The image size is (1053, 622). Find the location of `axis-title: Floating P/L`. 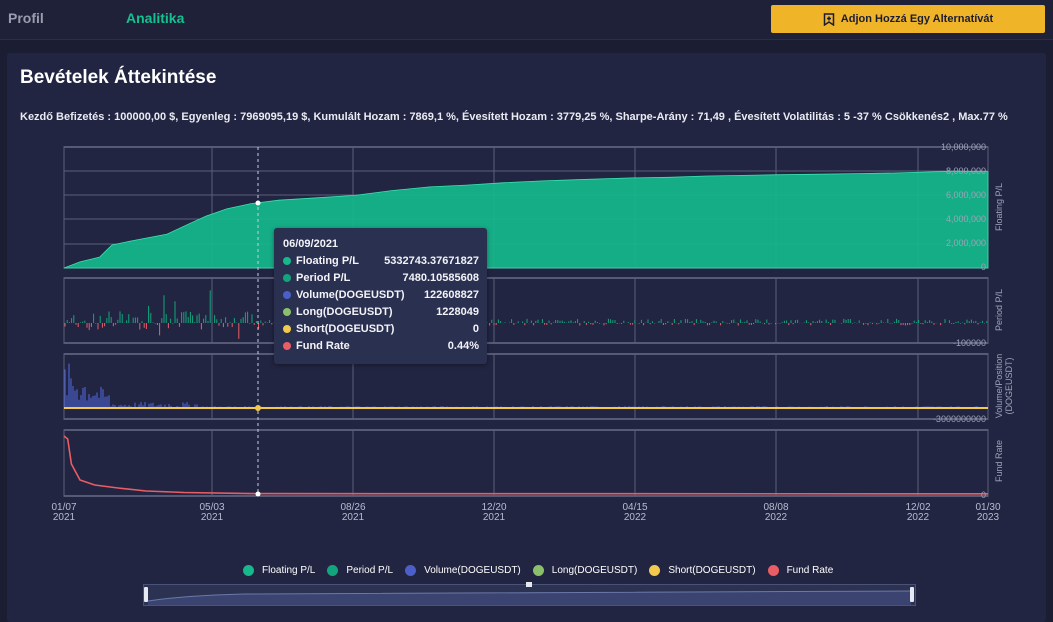

axis-title: Floating P/L is located at coordinates (999, 207).